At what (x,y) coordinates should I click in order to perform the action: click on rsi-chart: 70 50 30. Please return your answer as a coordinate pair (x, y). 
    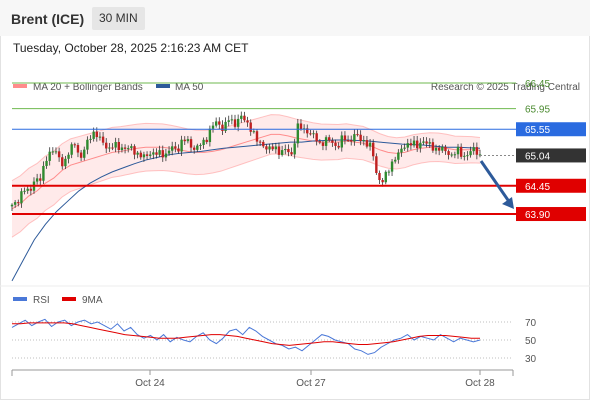
    Looking at the image, I should click on (274, 341).